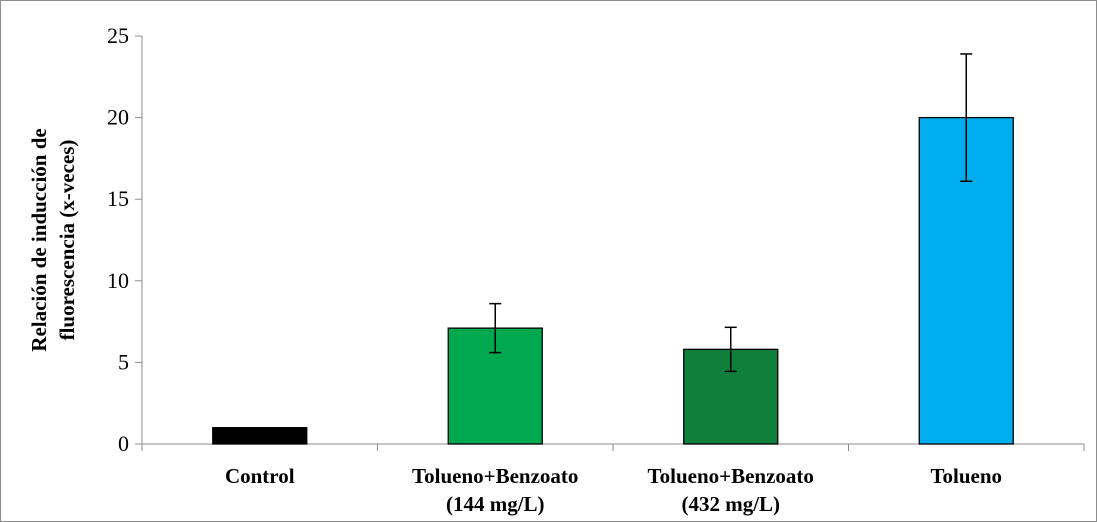  I want to click on category-label: Tolueno, so click(966, 476).